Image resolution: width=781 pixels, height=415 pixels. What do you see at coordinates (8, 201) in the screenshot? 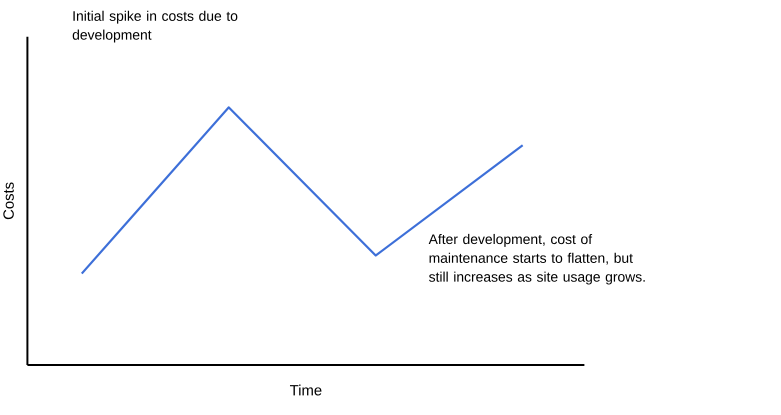
I see `y-axis-title: Costs` at bounding box center [8, 201].